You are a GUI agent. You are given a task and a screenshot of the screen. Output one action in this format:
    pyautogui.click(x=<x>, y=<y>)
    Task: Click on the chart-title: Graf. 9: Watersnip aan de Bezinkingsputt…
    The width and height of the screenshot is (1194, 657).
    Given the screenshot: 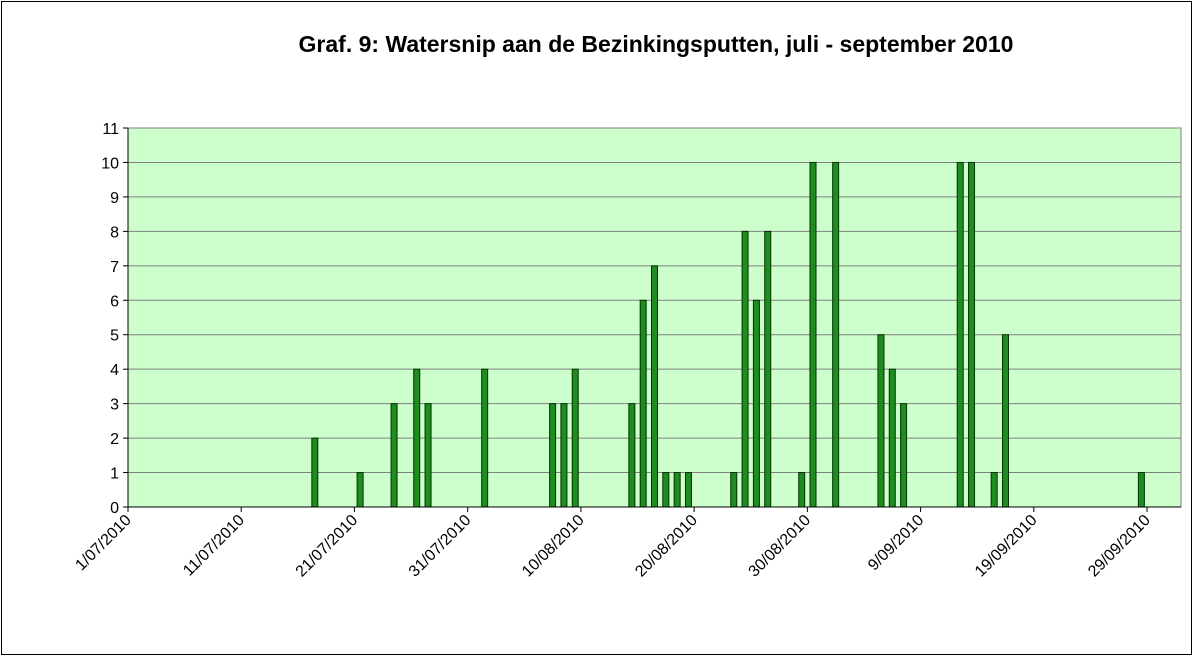 What is the action you would take?
    pyautogui.click(x=656, y=44)
    